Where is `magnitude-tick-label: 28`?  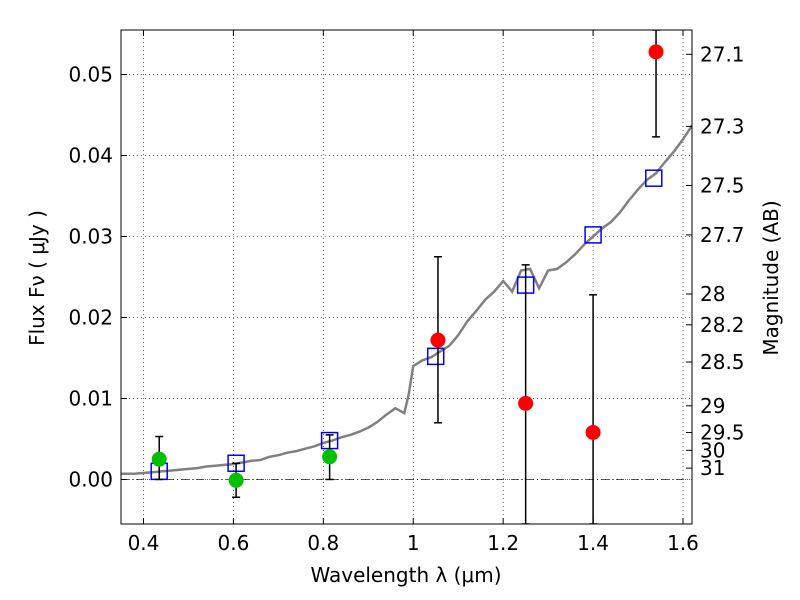
magnitude-tick-label: 28 is located at coordinates (712, 294).